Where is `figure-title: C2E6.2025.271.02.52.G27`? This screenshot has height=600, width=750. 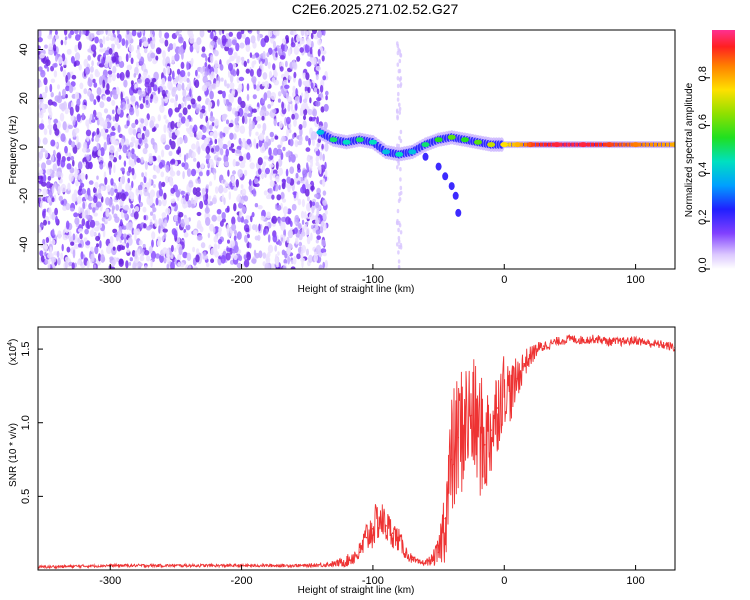
figure-title: C2E6.2025.271.02.52.G27 is located at coordinates (375, 9).